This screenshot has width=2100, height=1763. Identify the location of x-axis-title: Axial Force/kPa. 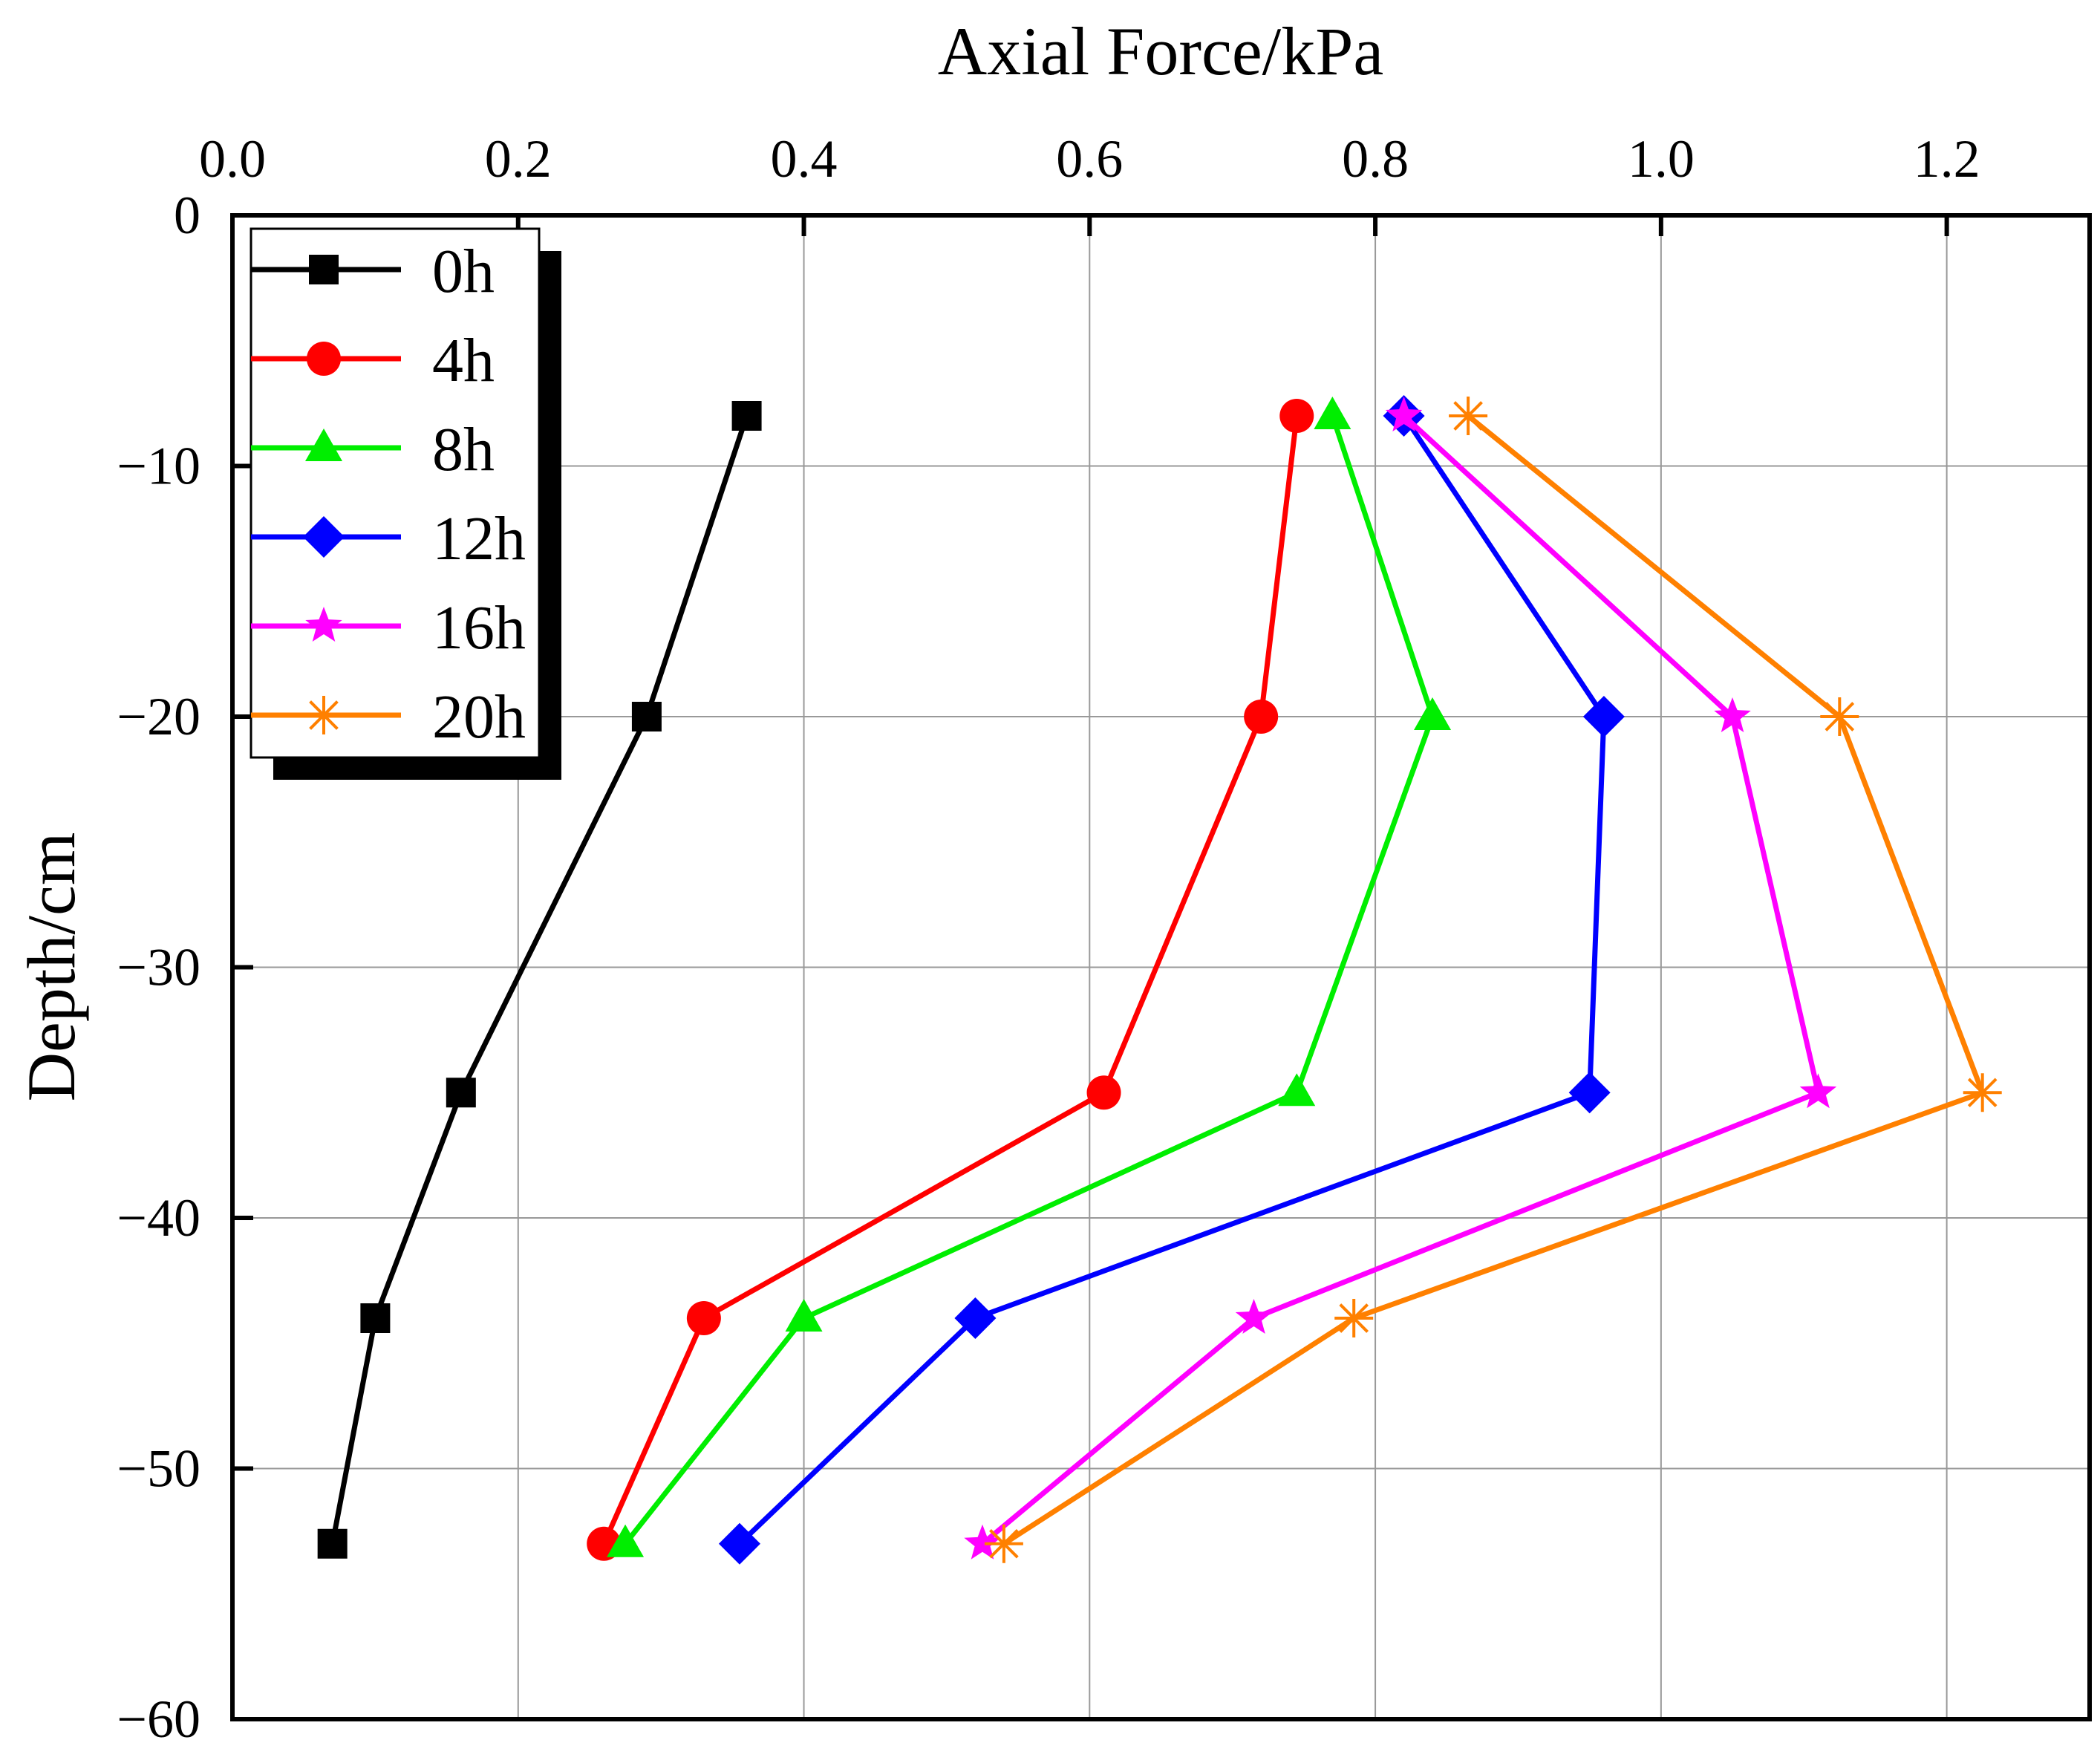
(1160, 51).